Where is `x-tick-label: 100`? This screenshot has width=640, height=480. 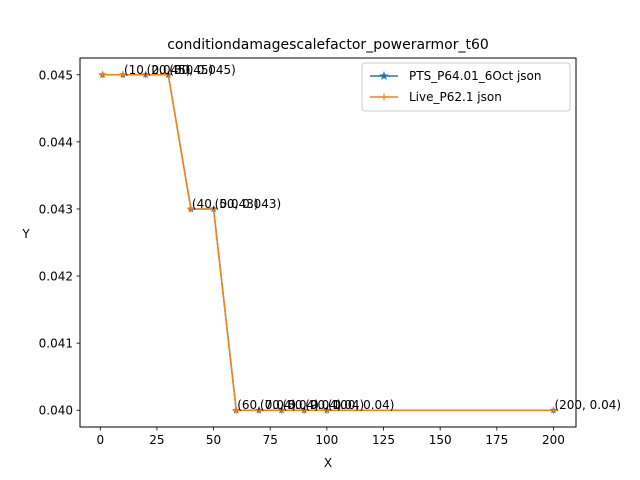
x-tick-label: 100 is located at coordinates (326, 440).